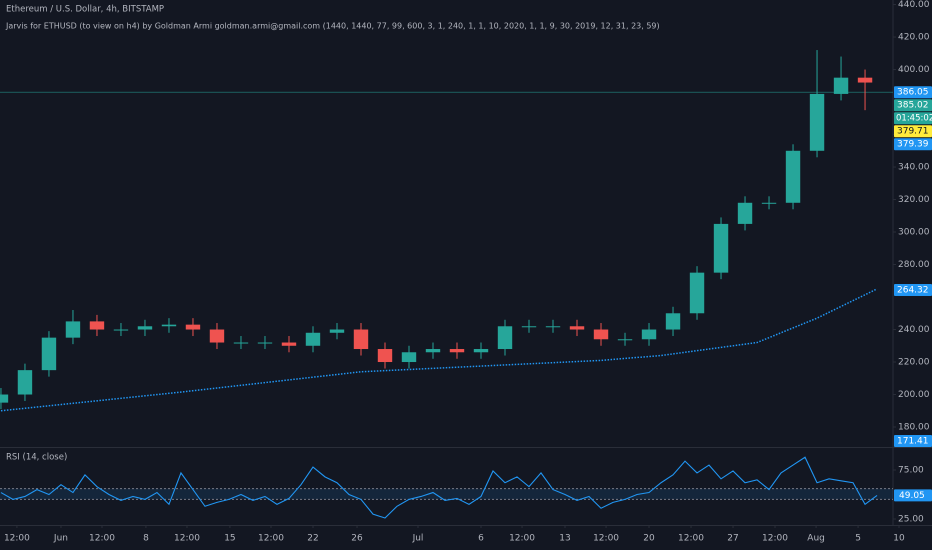 The image size is (932, 550). What do you see at coordinates (914, 428) in the screenshot?
I see `y-tick-label: 180.00` at bounding box center [914, 428].